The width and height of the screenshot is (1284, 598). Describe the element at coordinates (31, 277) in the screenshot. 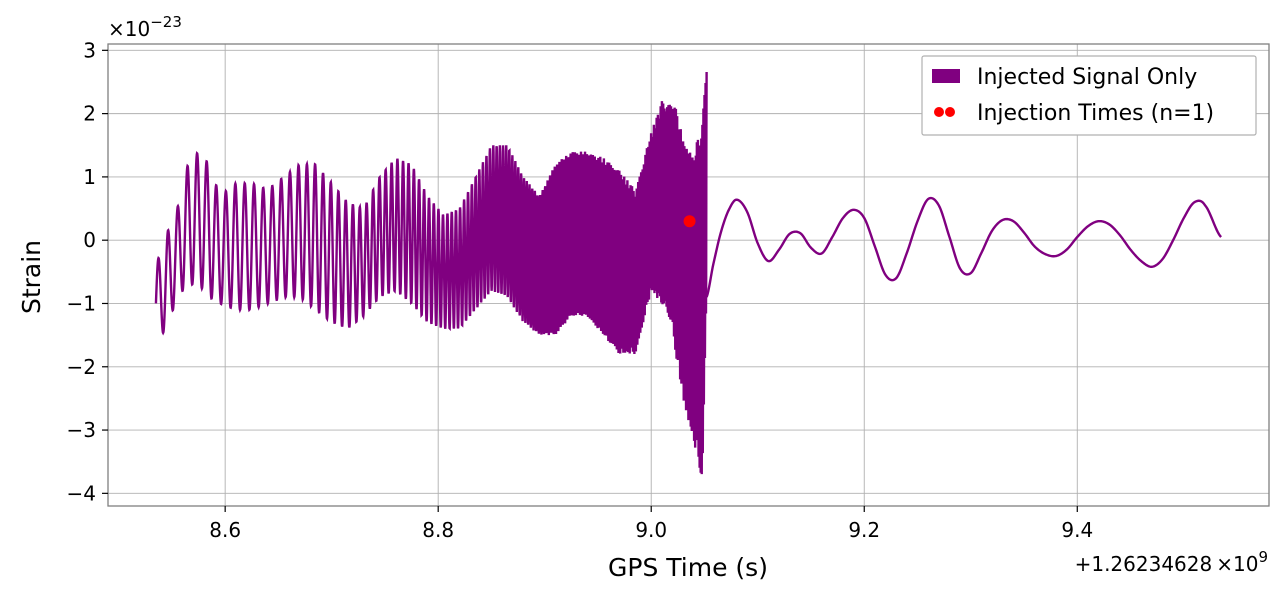

I see `y-axis-label: Strain` at that location.